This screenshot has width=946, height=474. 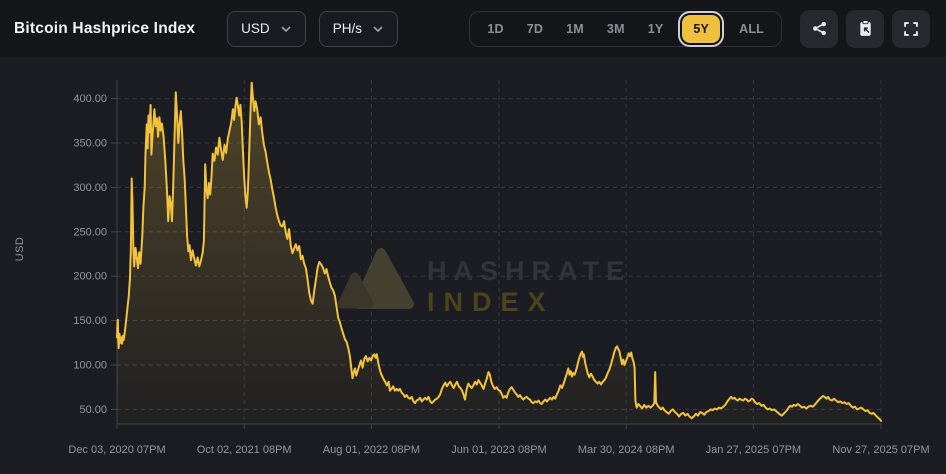 I want to click on currency-select: USD, so click(x=266, y=28).